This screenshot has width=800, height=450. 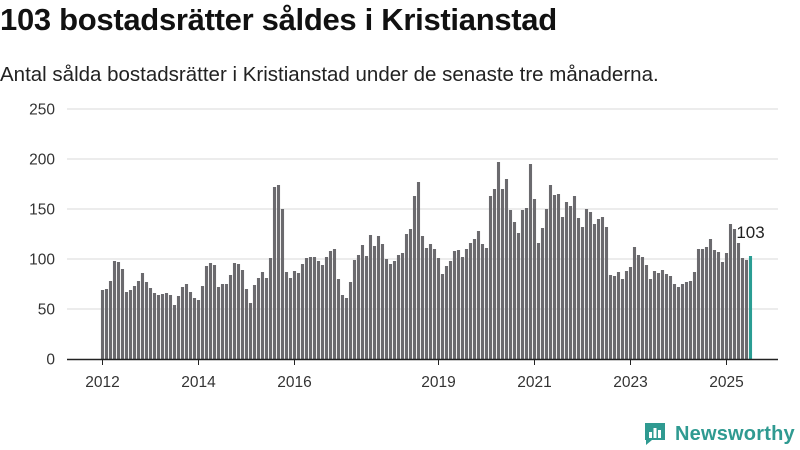 I want to click on x-tick-label: 2016, so click(x=294, y=382).